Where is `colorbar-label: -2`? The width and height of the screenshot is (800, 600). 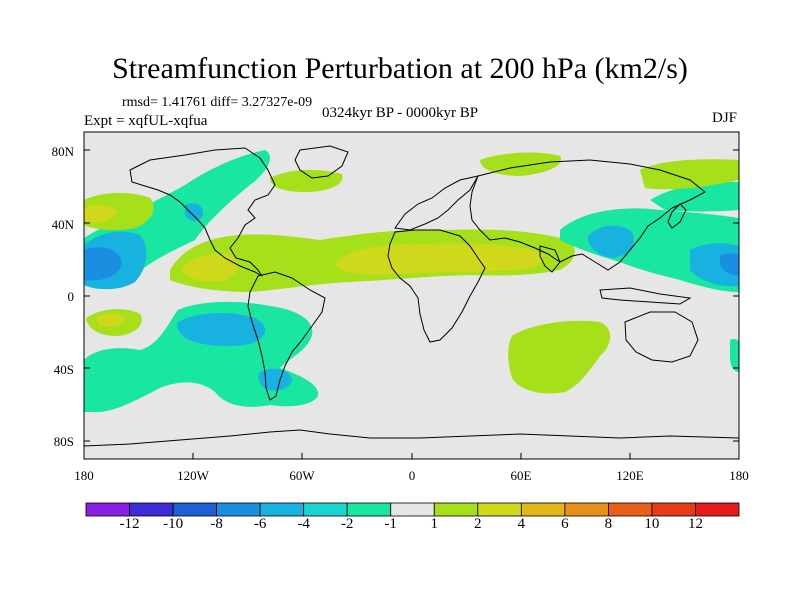 colorbar-label: -2 is located at coordinates (347, 524).